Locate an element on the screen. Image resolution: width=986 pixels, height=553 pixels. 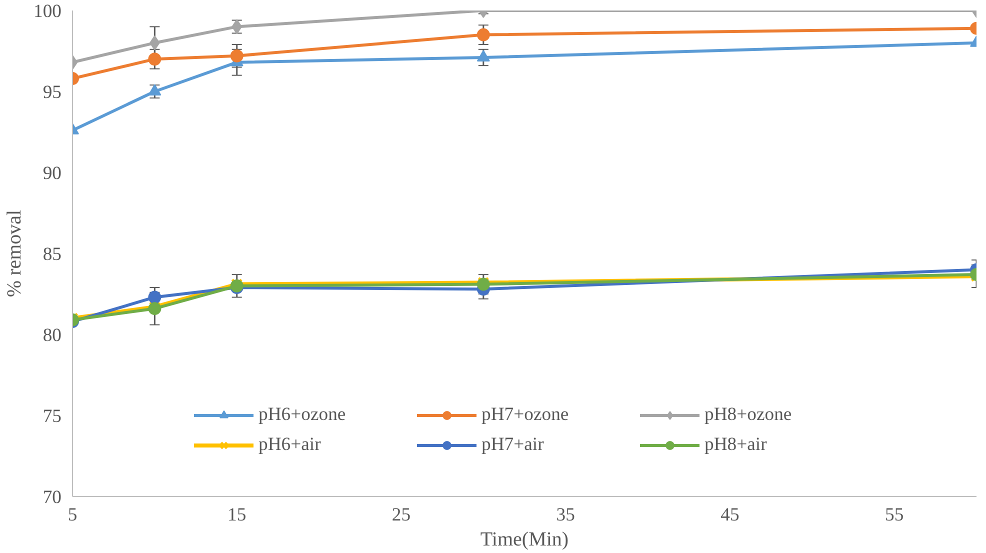
y-tick-label: 100 is located at coordinates (48, 11).